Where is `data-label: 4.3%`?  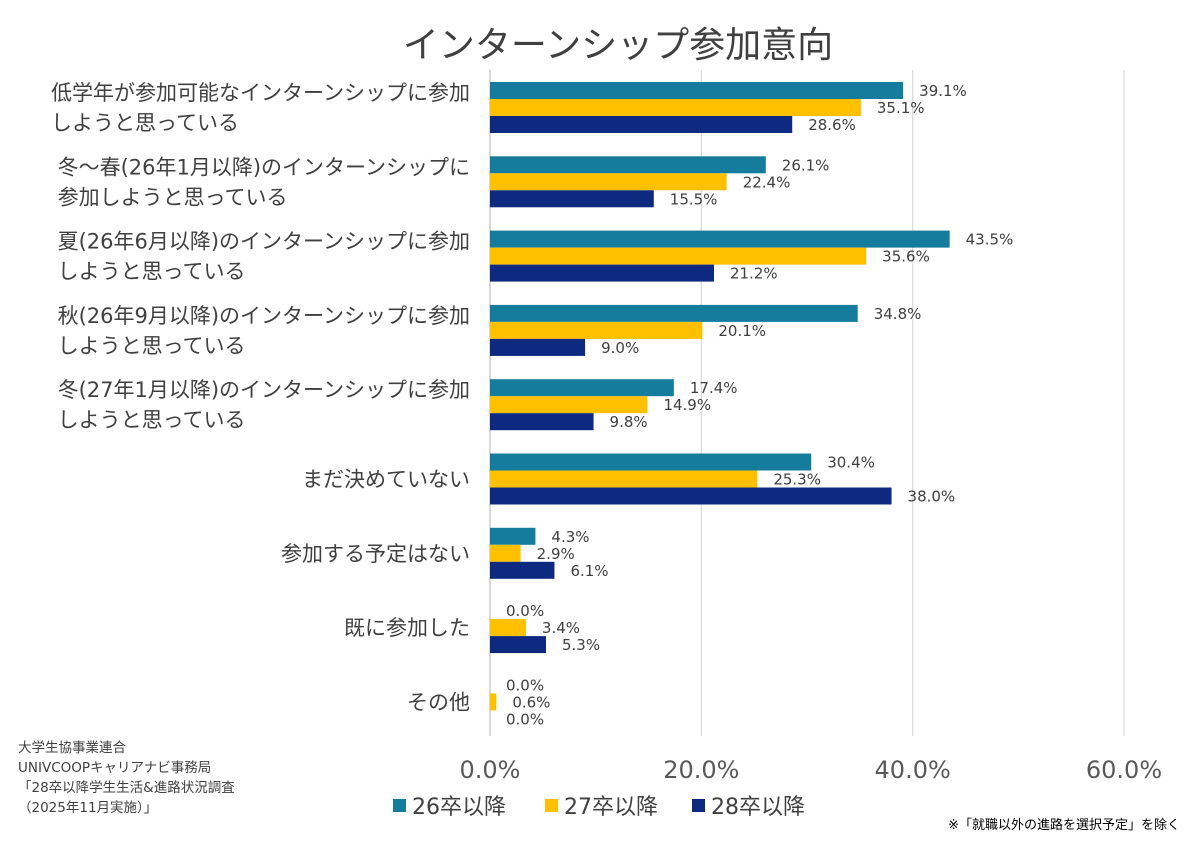 data-label: 4.3% is located at coordinates (570, 537).